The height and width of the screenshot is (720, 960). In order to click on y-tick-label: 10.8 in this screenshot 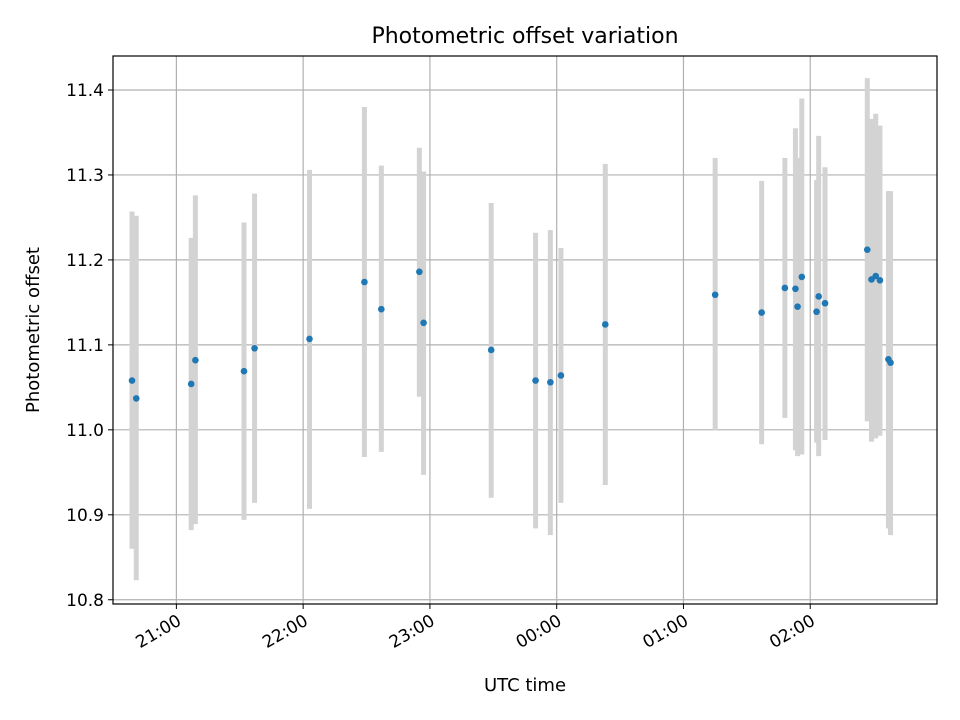, I will do `click(85, 601)`.